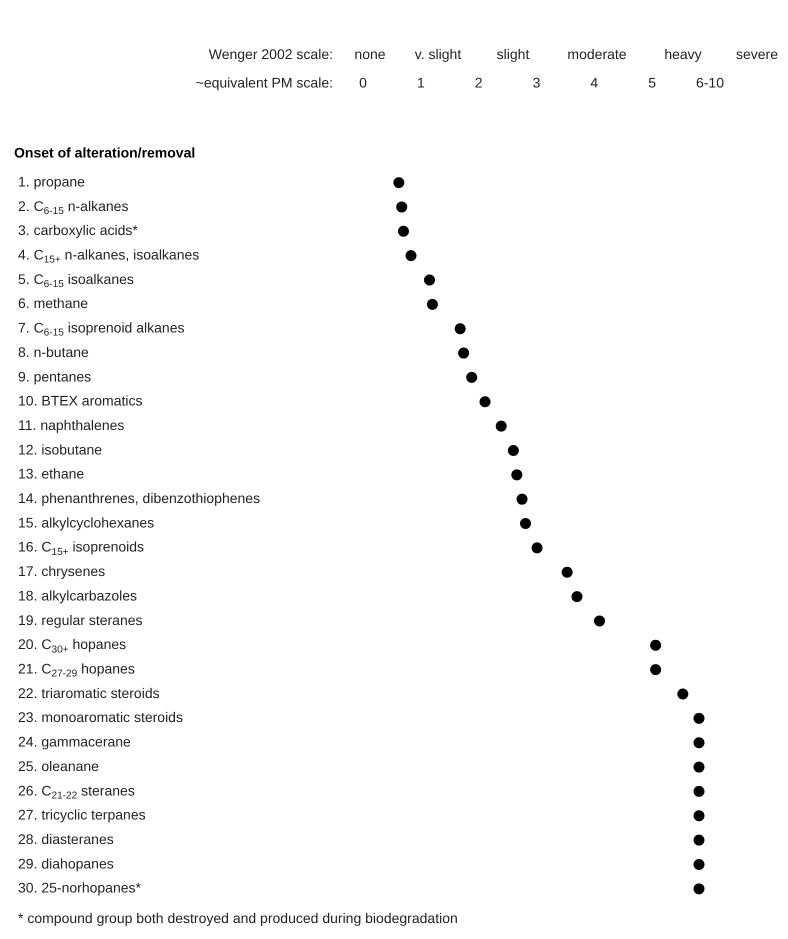  Describe the element at coordinates (71, 424) in the screenshot. I see `y-tick-label: 11. naphthalenes` at that location.